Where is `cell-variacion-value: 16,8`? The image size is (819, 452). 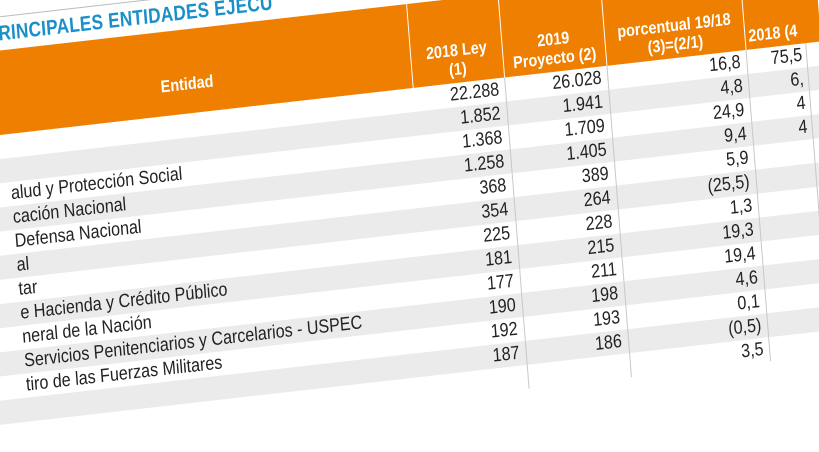 cell-variacion-value: 16,8 is located at coordinates (725, 64).